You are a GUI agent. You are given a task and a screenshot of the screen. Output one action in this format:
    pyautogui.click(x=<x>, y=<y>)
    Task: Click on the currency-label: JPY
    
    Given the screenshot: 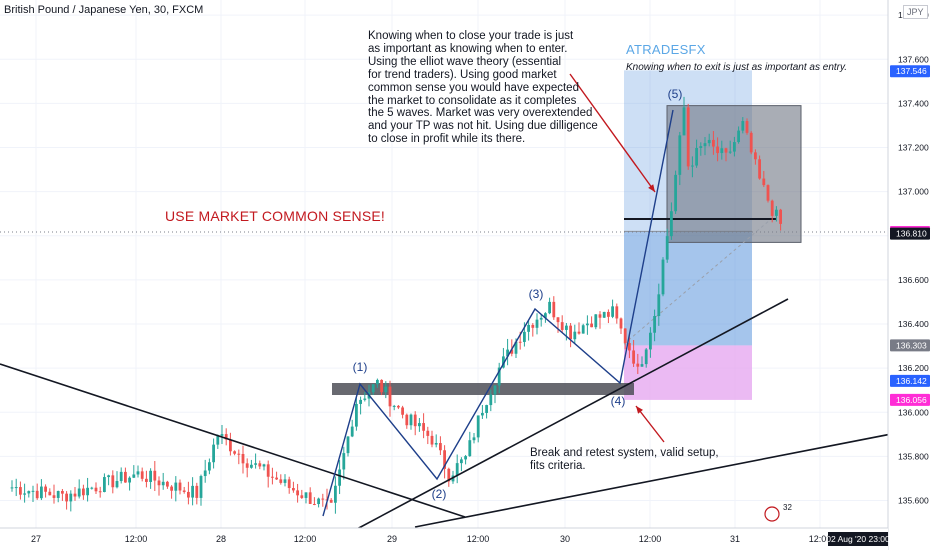 What is the action you would take?
    pyautogui.click(x=915, y=12)
    